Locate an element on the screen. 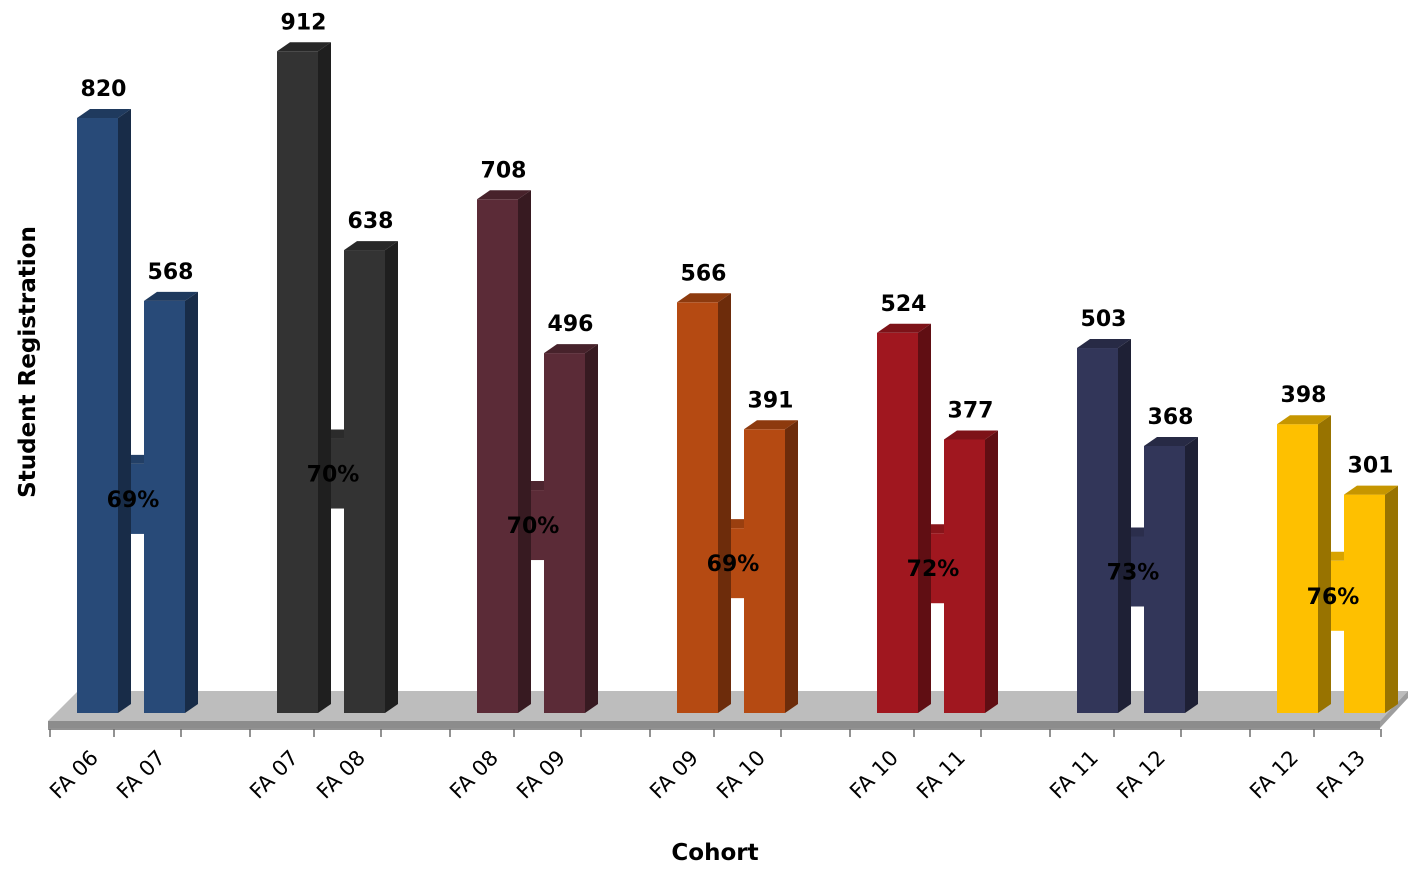  floor-front is located at coordinates (714, 724).